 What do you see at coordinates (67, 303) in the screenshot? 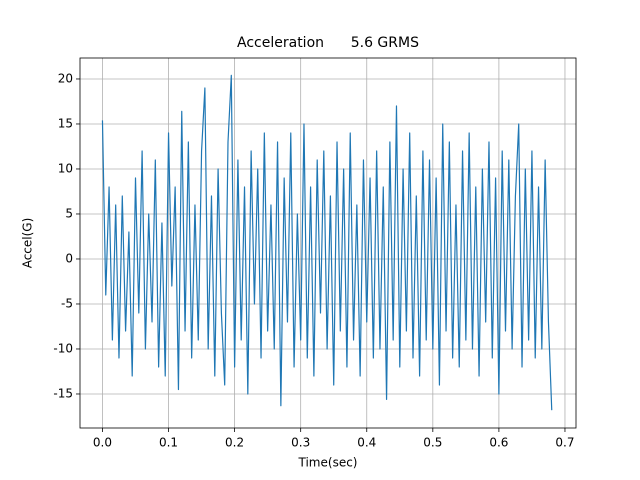
I see `y-tick-label: -5` at bounding box center [67, 303].